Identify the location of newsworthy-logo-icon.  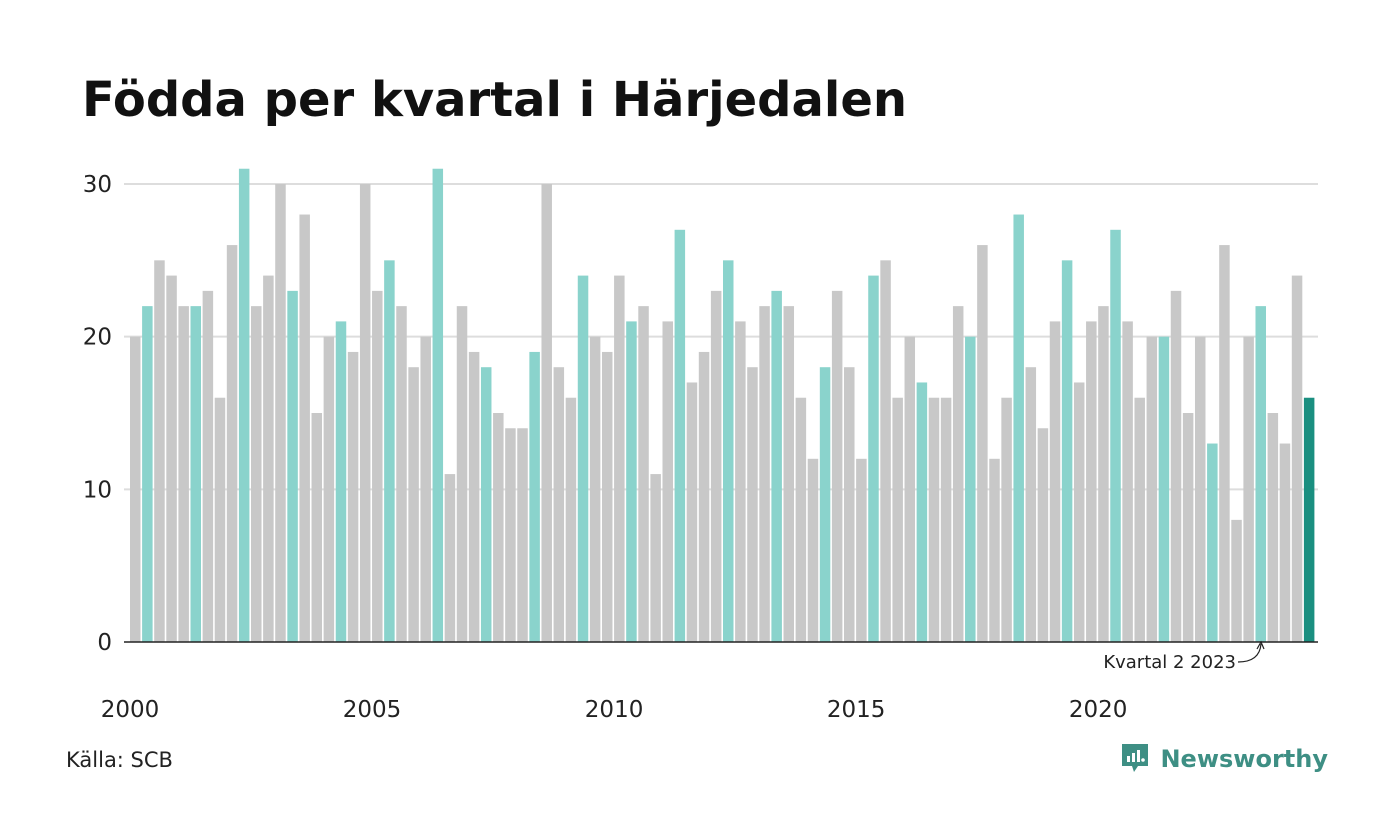
(1135, 758).